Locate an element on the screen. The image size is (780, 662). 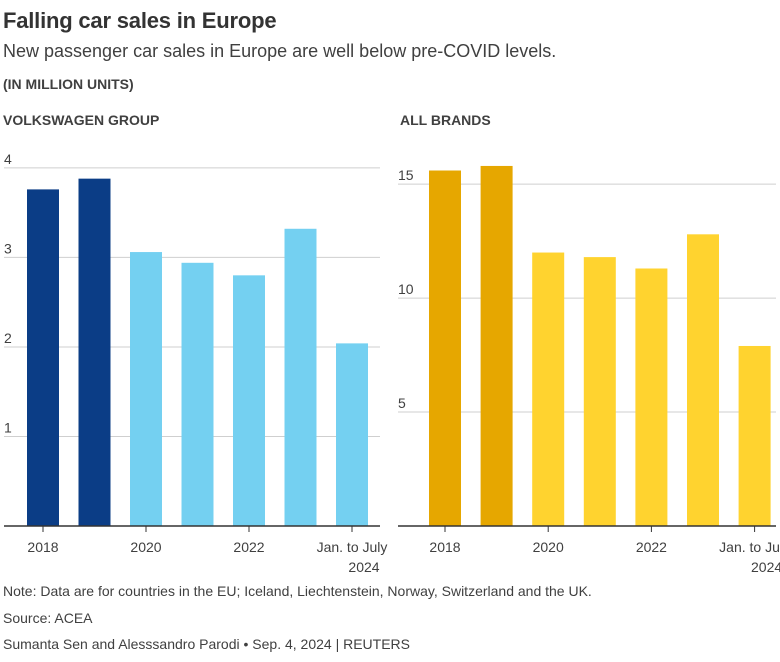
vw-y-tick-label: 2 is located at coordinates (8, 338).